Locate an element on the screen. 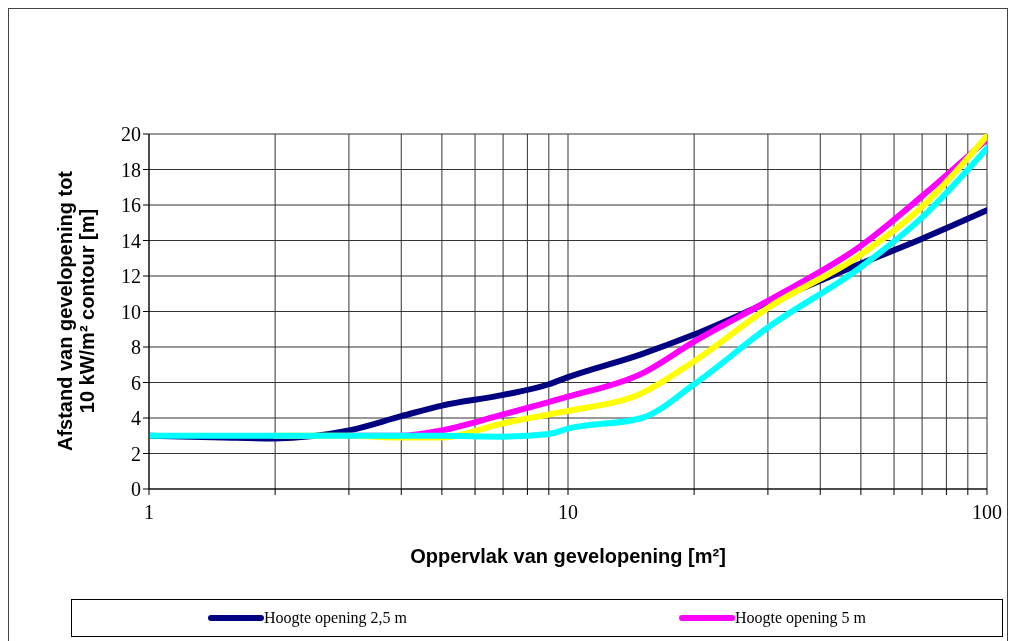 This screenshot has width=1014, height=641. x-tick-label: 100 is located at coordinates (987, 512).